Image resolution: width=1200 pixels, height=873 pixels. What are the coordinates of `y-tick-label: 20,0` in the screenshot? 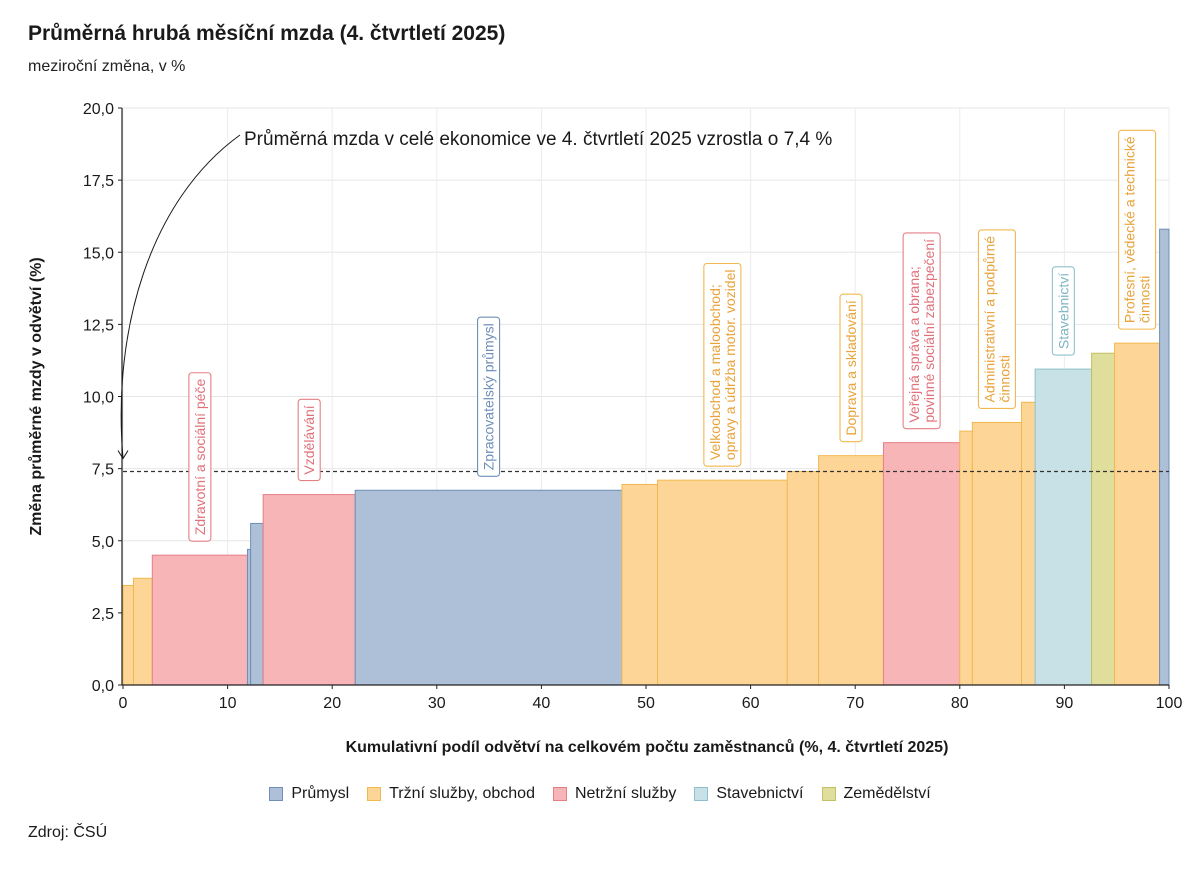 It's located at (98, 109).